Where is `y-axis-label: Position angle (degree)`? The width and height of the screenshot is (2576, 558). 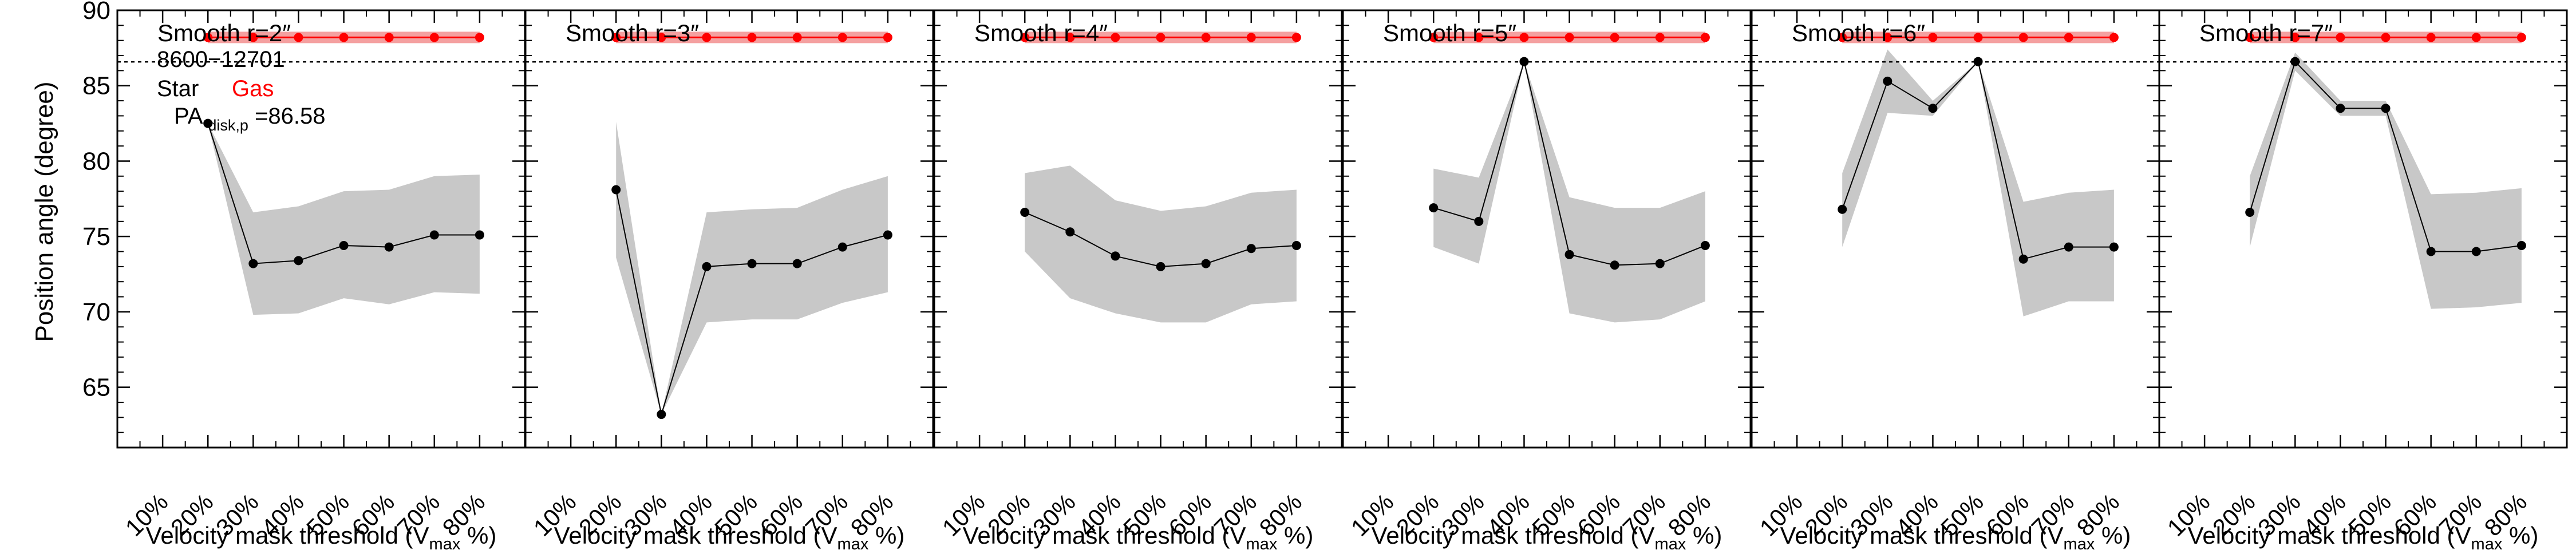 y-axis-label: Position angle (degree) is located at coordinates (44, 212).